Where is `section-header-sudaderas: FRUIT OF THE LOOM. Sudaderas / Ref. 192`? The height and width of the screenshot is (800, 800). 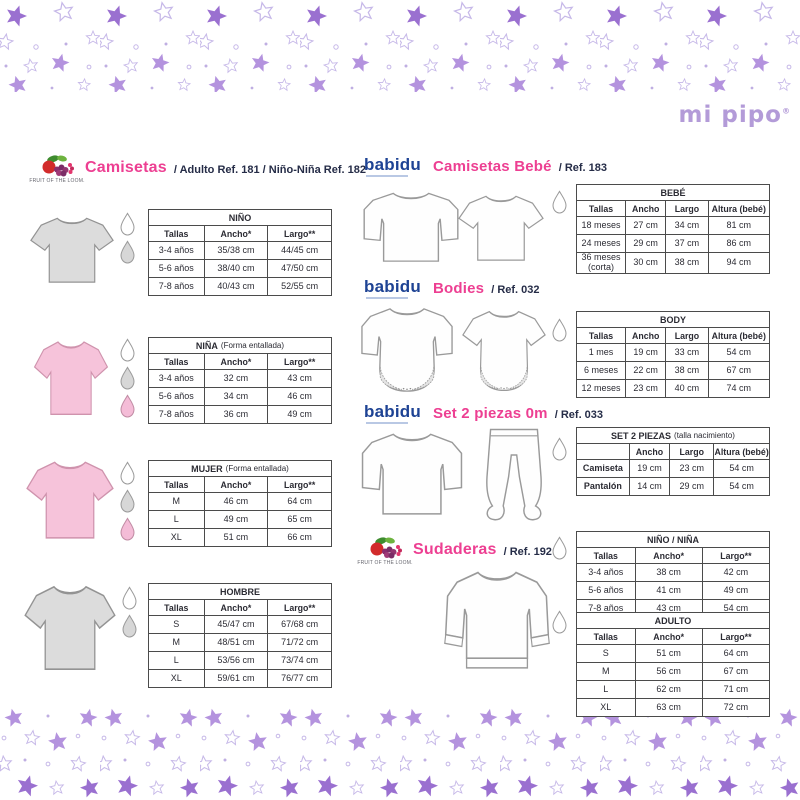
section-header-sudaderas: FRUIT OF THE LOOM. Sudaderas / Ref. 192 is located at coordinates (454, 550).